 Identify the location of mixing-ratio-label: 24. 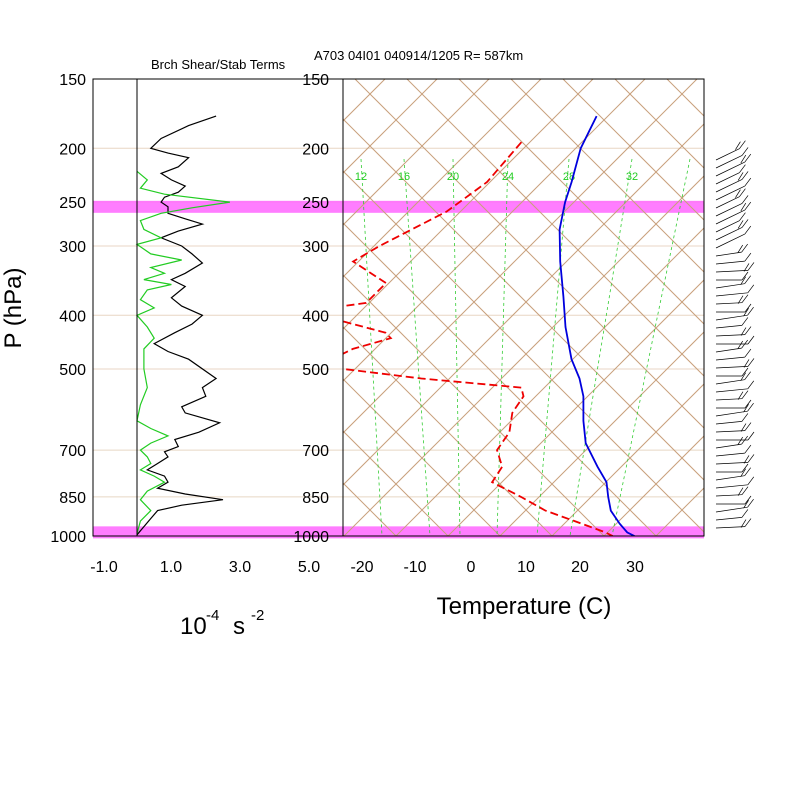
(508, 177).